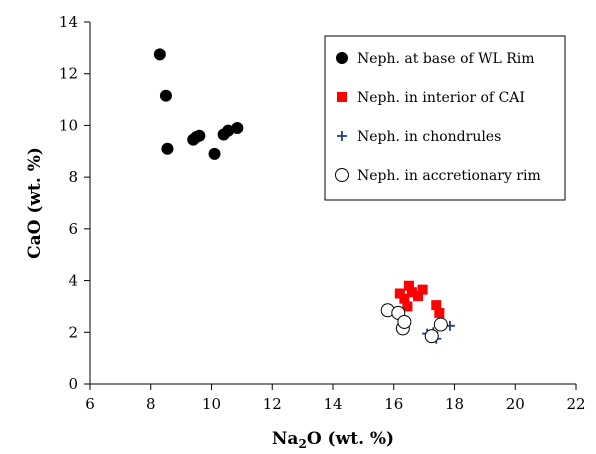 The width and height of the screenshot is (596, 454). What do you see at coordinates (441, 98) in the screenshot?
I see `legend-label: Neph. in interior of CAI` at bounding box center [441, 98].